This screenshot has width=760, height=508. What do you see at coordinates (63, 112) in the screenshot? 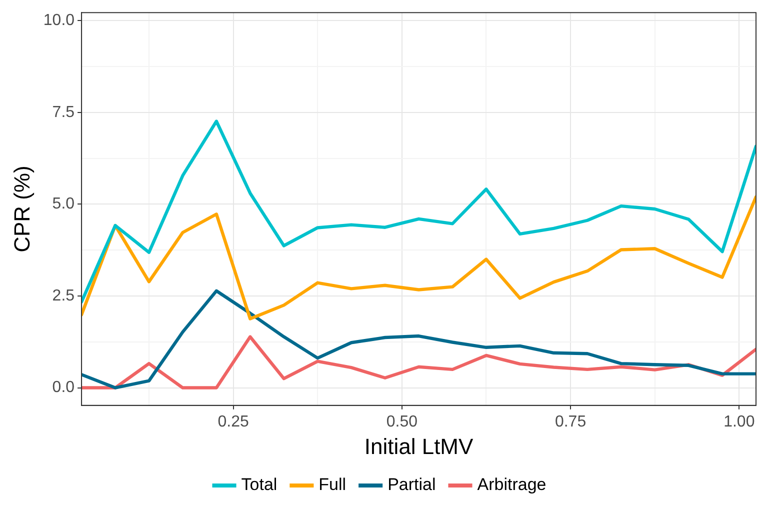
I see `y-tick-label: 7.5` at bounding box center [63, 112].